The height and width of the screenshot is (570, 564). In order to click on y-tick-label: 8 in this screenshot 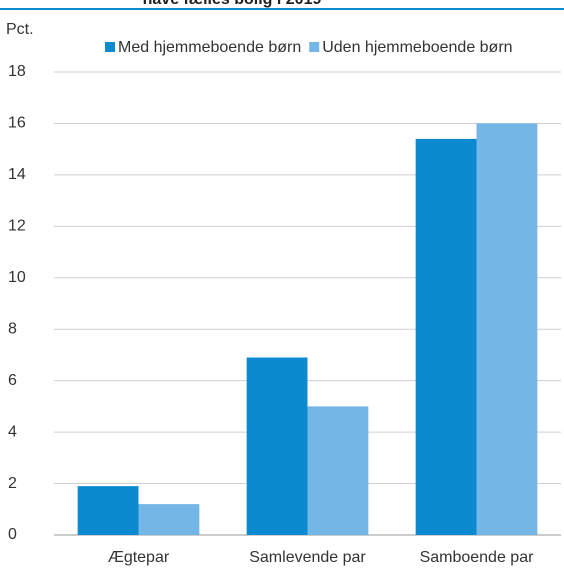, I will do `click(12, 328)`.